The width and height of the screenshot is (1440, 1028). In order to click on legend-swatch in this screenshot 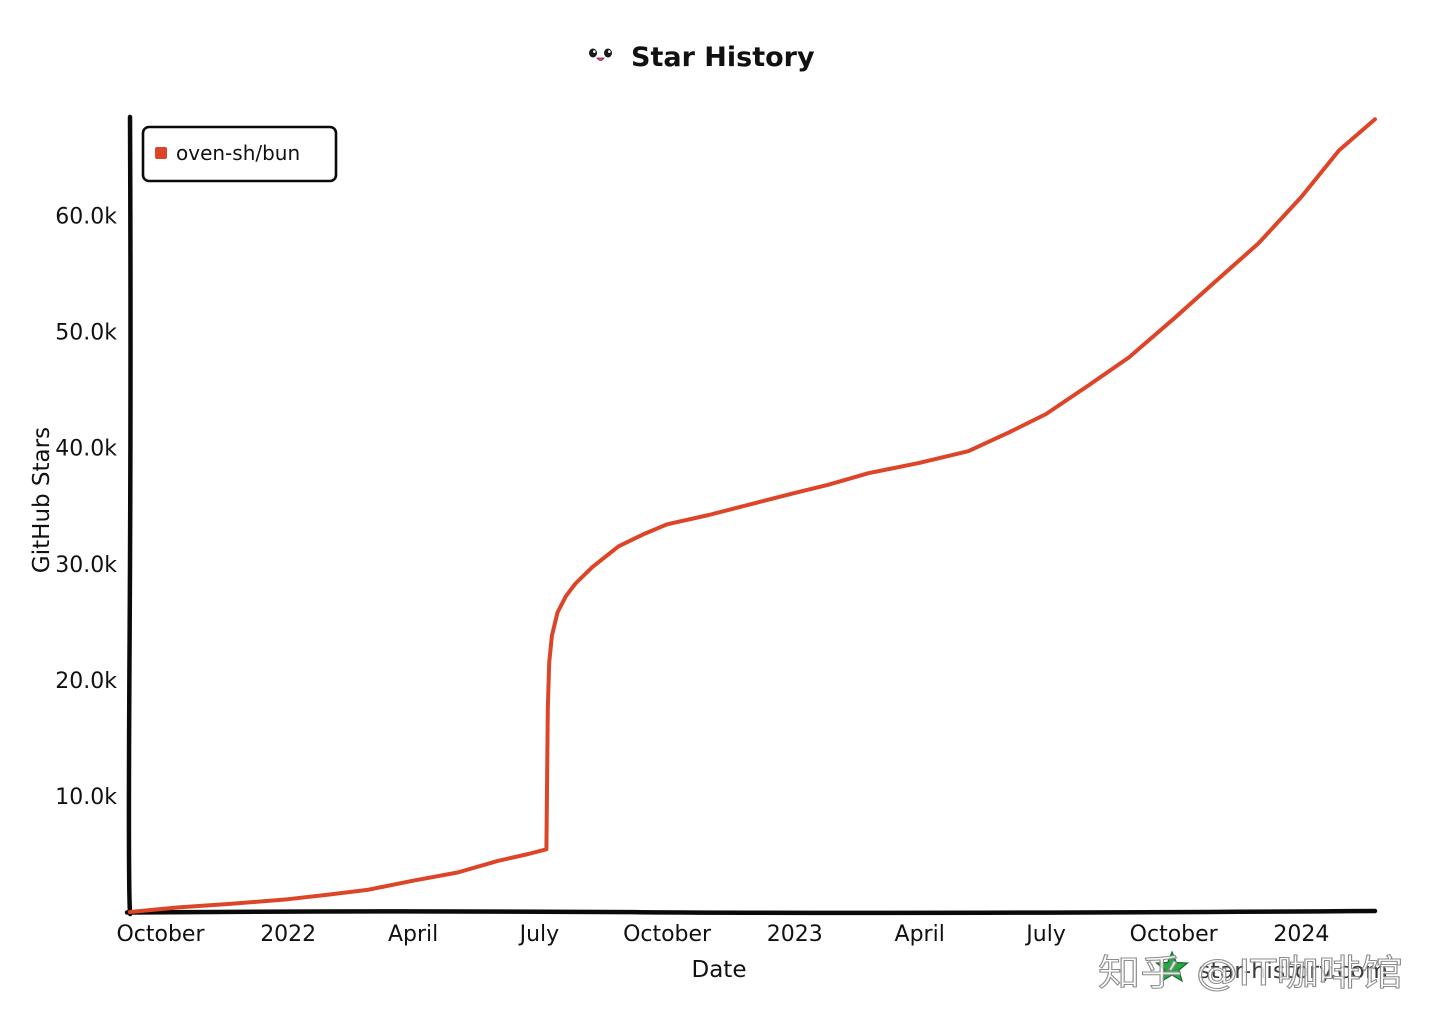, I will do `click(161, 153)`.